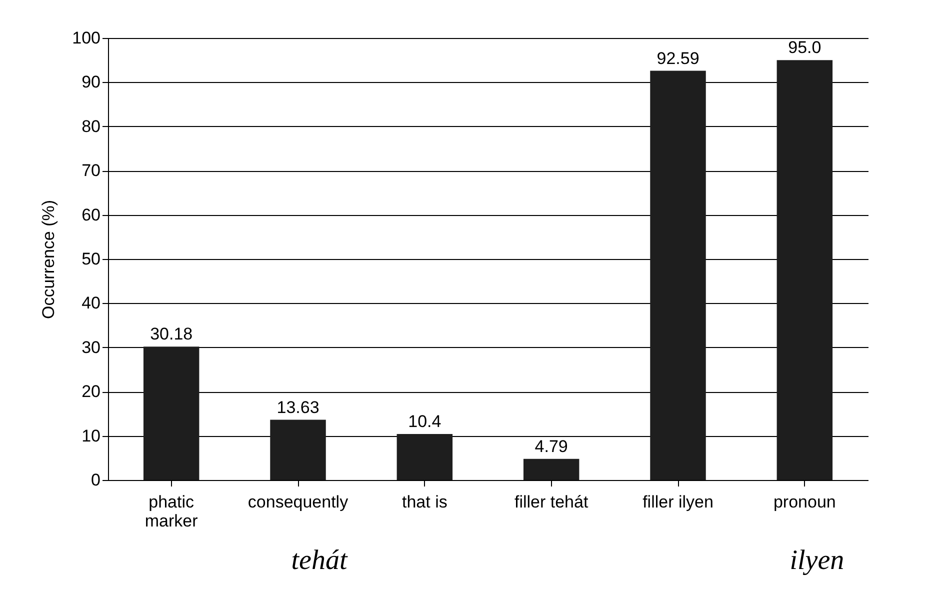 The image size is (939, 615). Describe the element at coordinates (171, 334) in the screenshot. I see `data-label: 30.18` at that location.